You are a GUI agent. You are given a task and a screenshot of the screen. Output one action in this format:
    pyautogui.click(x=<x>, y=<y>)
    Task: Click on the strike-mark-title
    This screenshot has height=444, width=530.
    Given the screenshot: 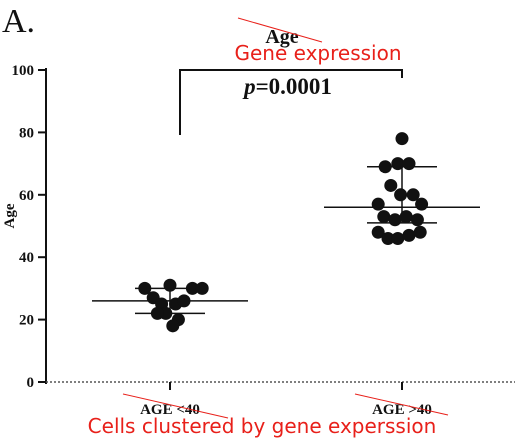 What is the action you would take?
    pyautogui.click(x=280, y=30)
    